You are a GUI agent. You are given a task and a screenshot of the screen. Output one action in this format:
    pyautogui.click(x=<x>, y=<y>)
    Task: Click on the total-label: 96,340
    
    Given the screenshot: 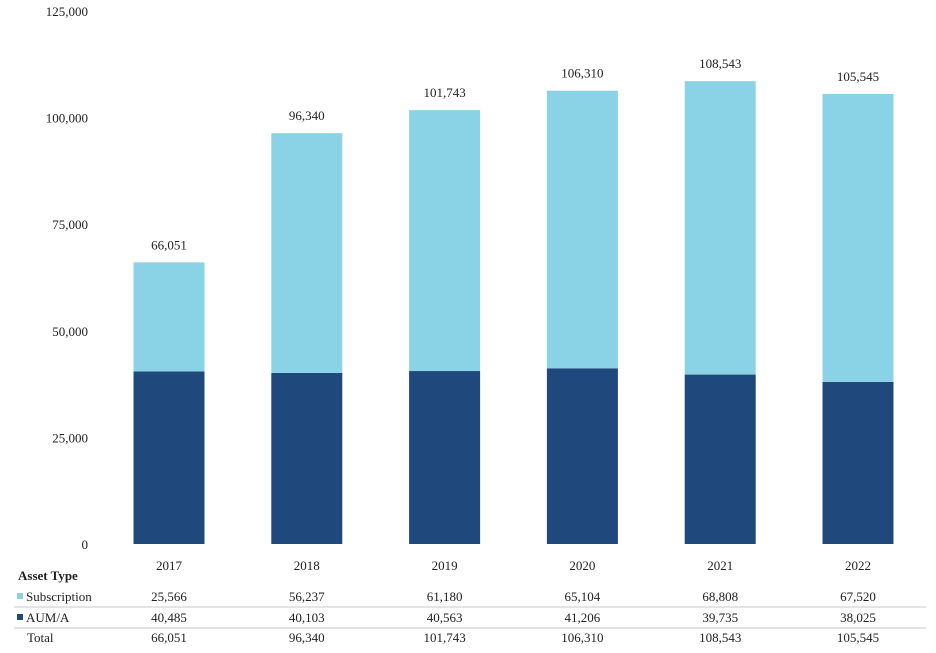 What is the action you would take?
    pyautogui.click(x=307, y=115)
    